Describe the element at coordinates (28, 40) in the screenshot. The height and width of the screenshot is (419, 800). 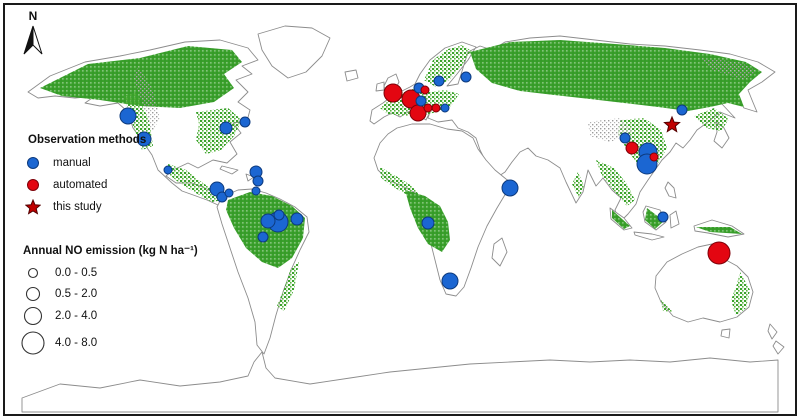
I see `north-arrow-left-half` at that location.